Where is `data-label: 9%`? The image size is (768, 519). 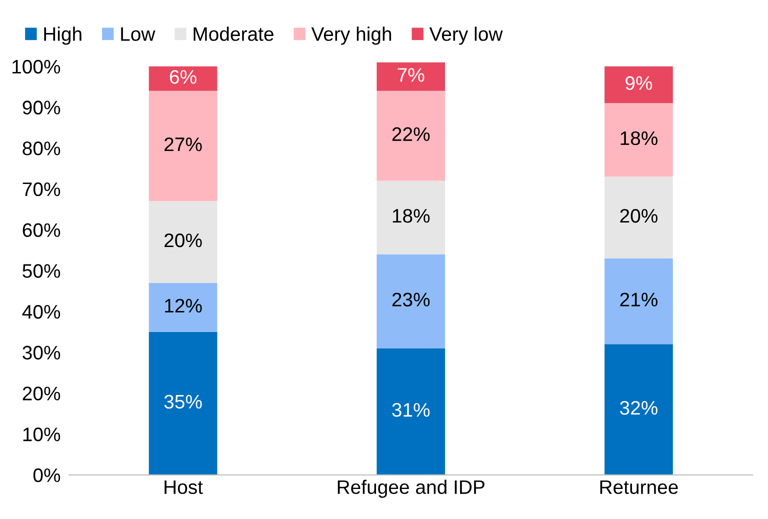
data-label: 9% is located at coordinates (639, 83).